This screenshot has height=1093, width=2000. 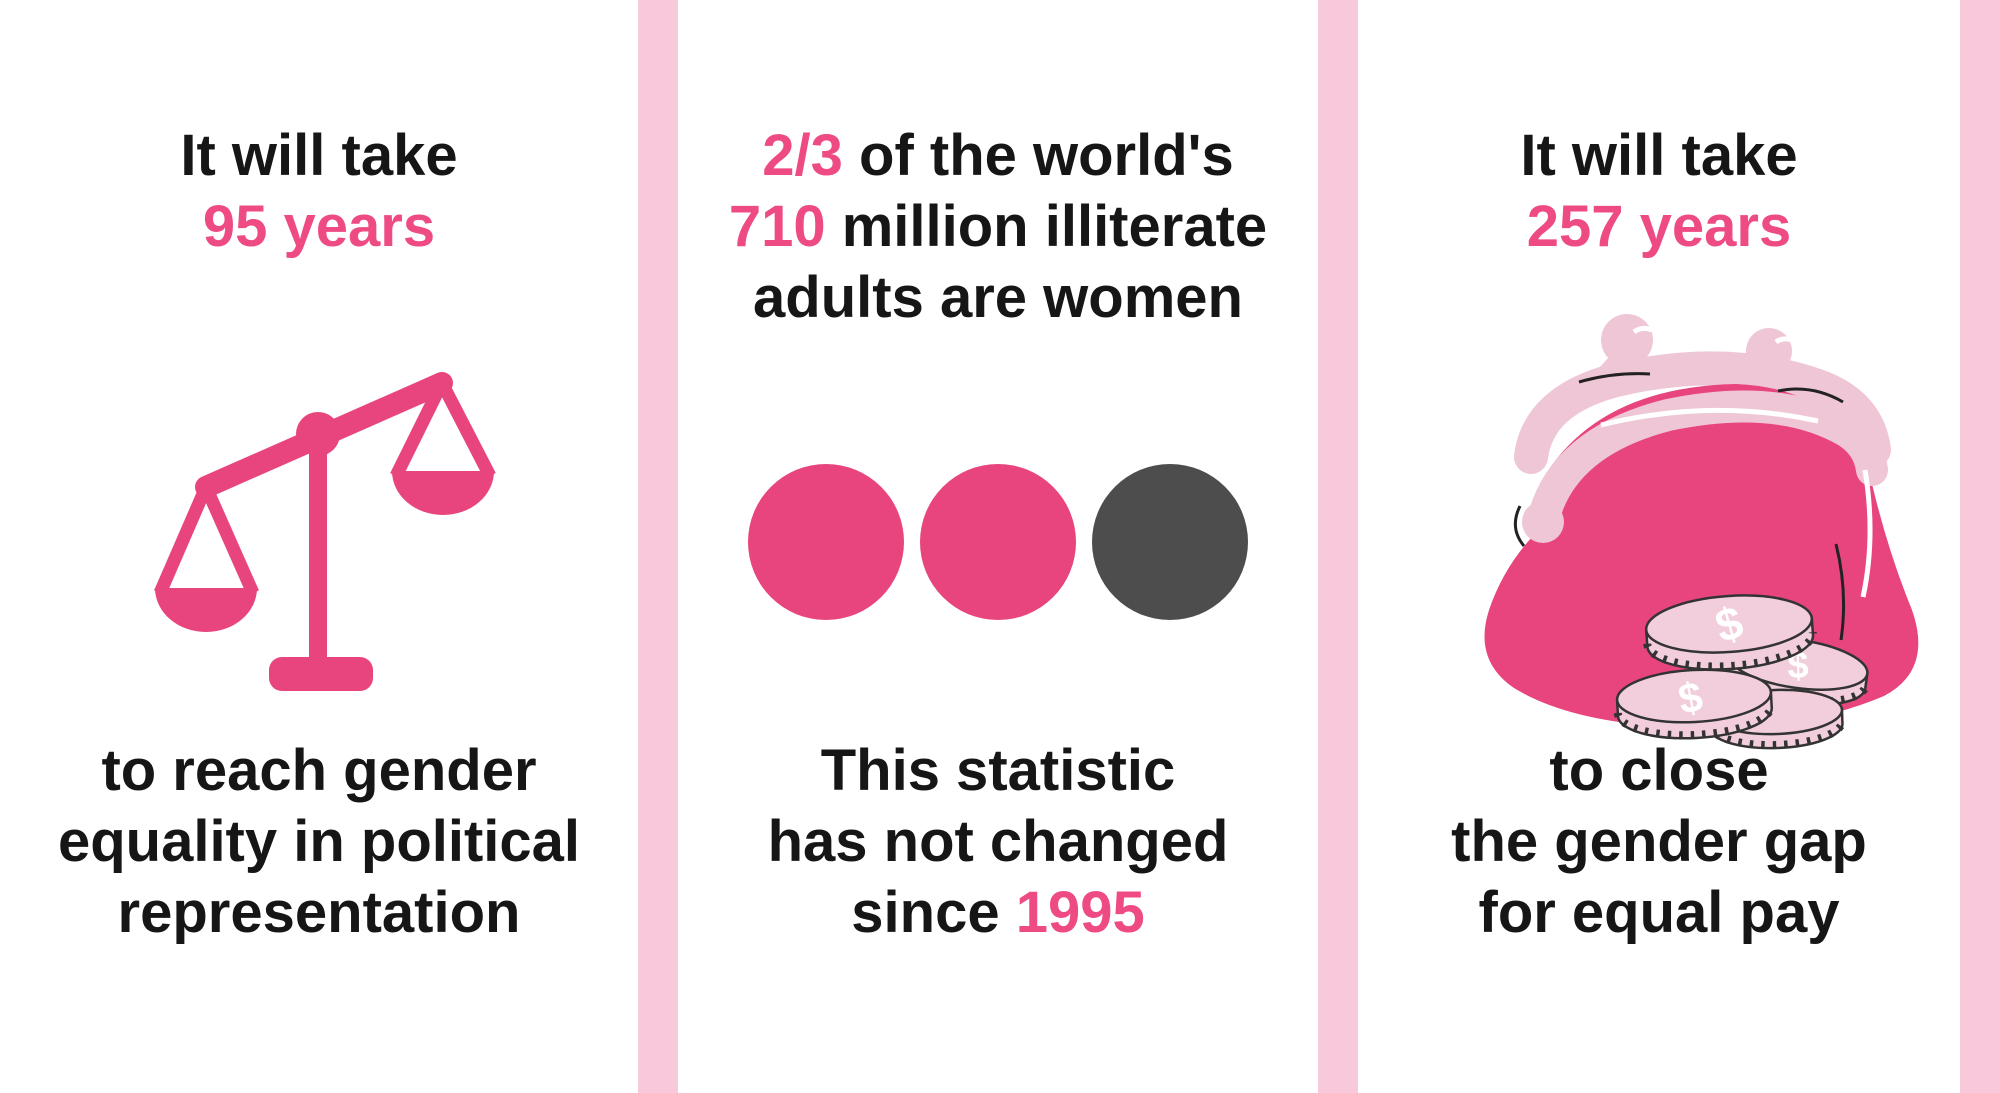 I want to click on divider-bar-left, so click(x=658, y=546).